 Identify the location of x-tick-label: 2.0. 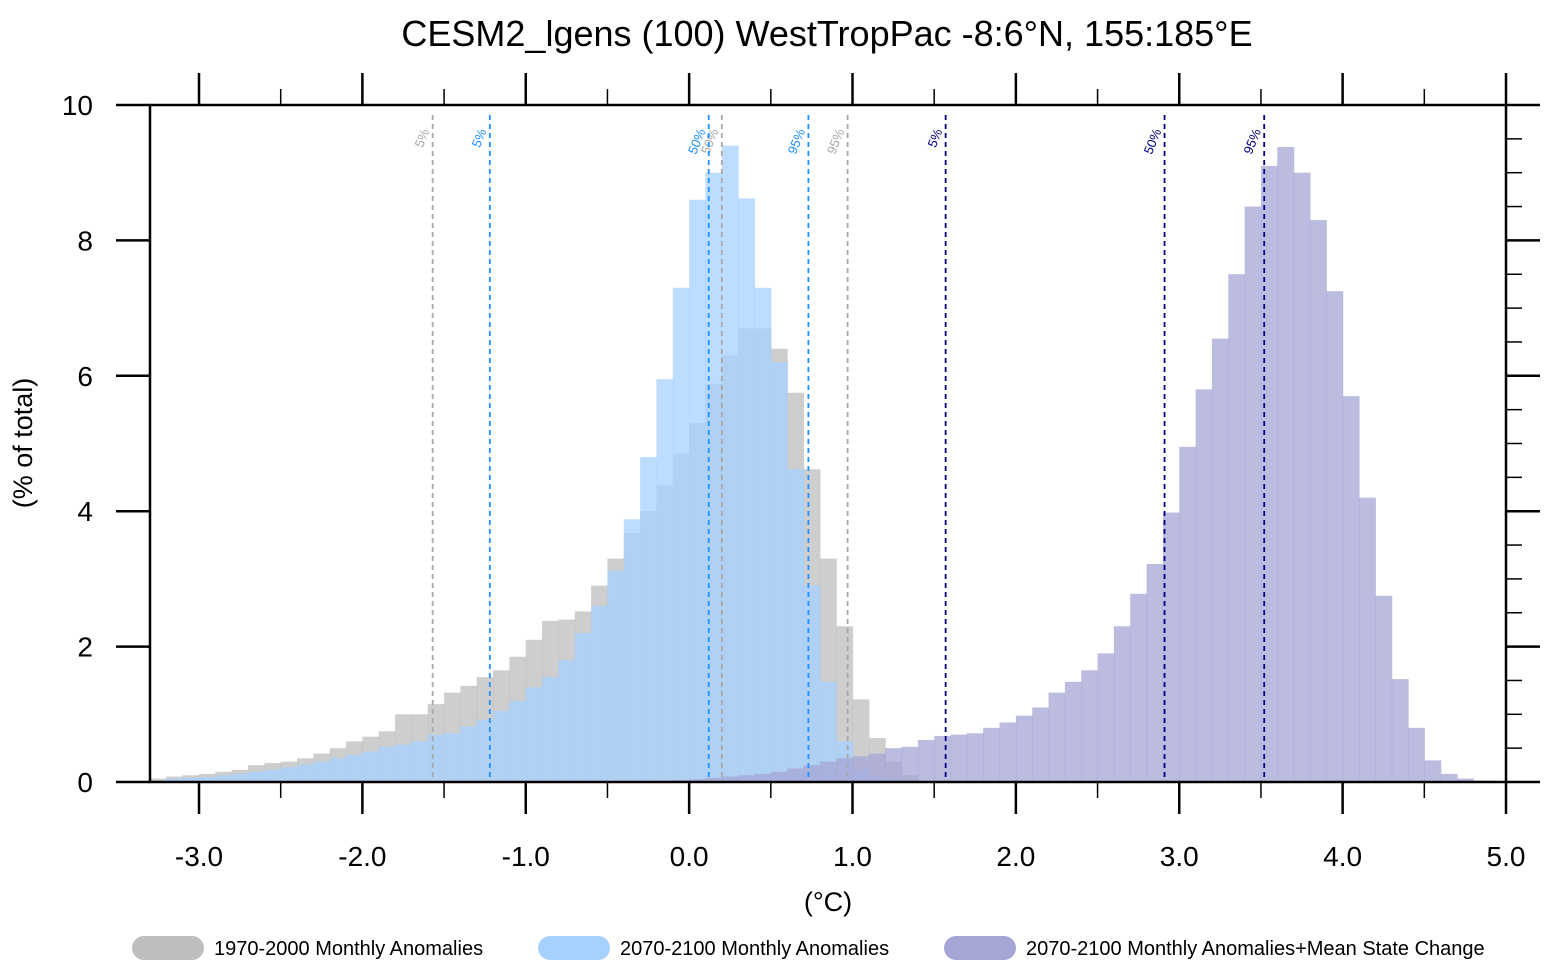
(1015, 856).